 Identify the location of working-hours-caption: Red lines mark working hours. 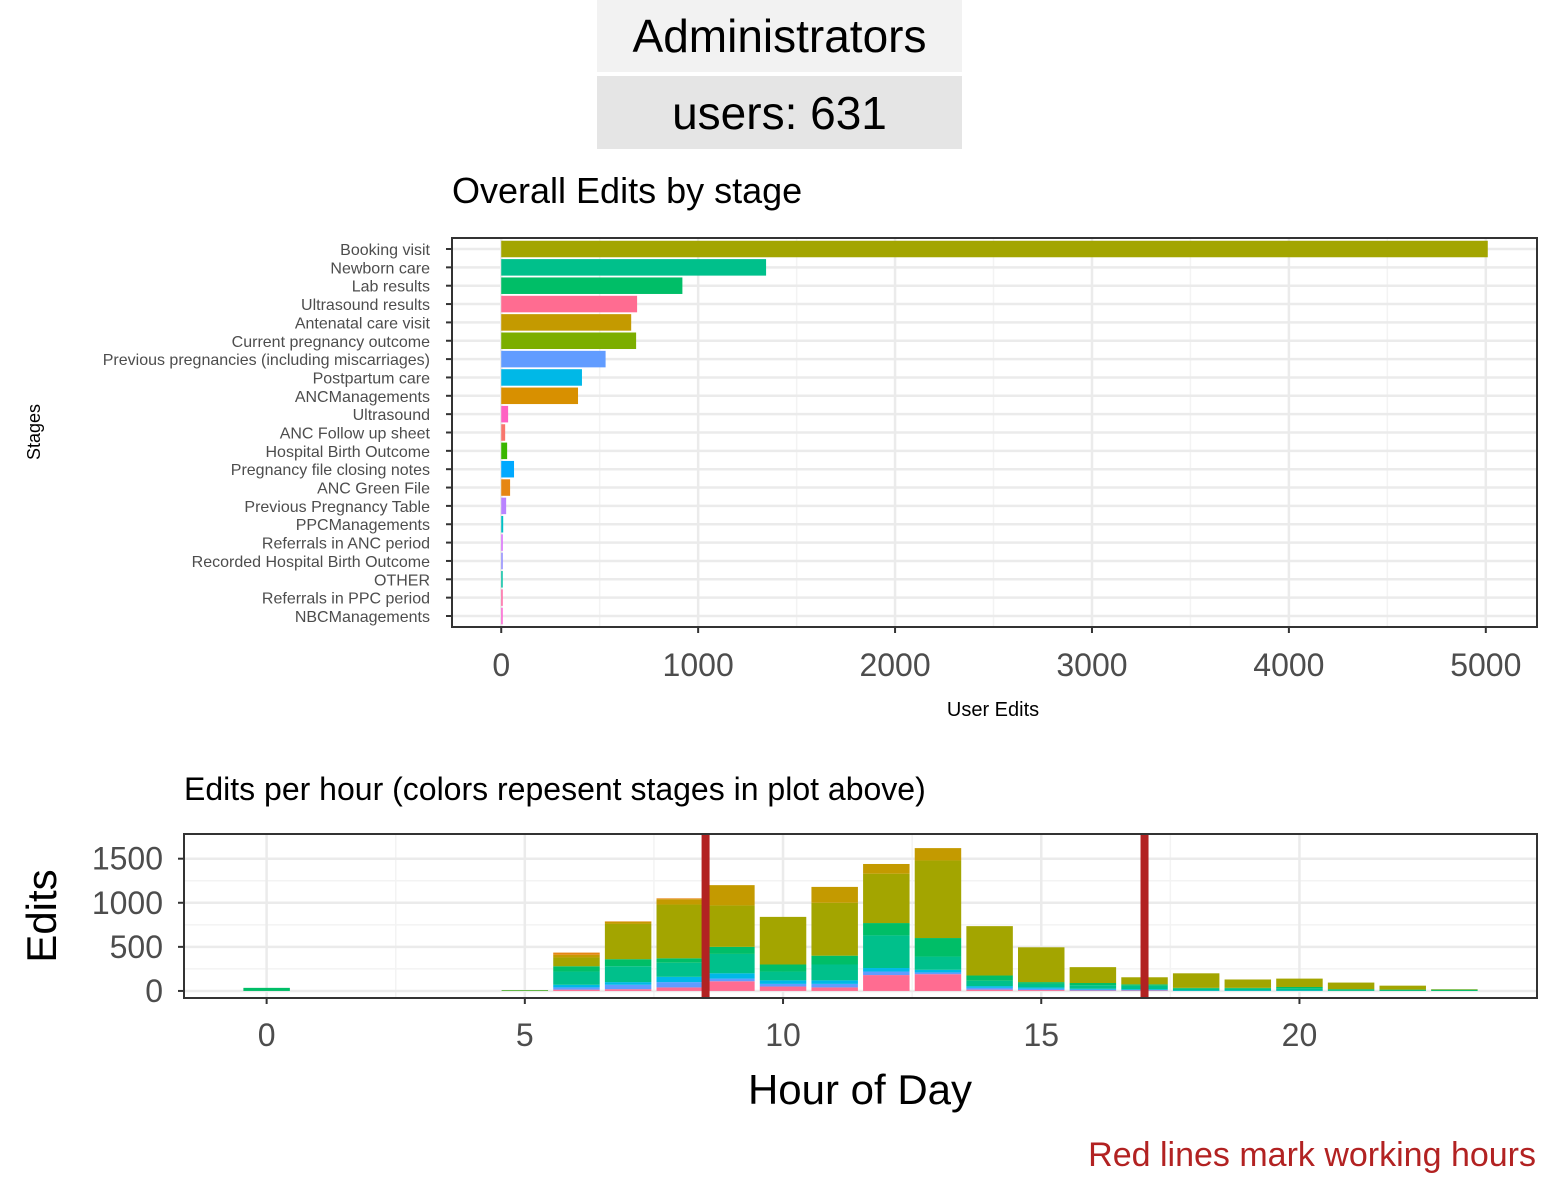
(1312, 1155).